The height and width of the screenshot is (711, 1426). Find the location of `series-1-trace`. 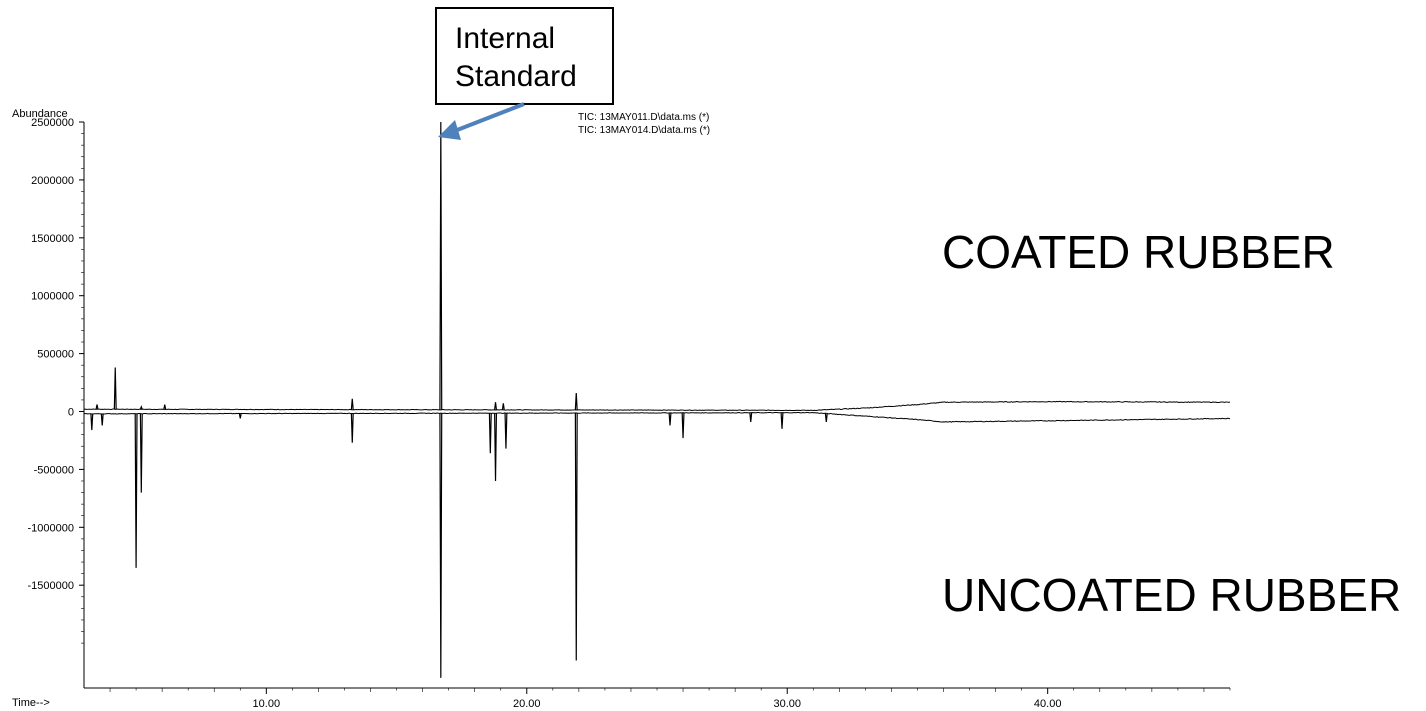

series-1-trace is located at coordinates (657, 406).